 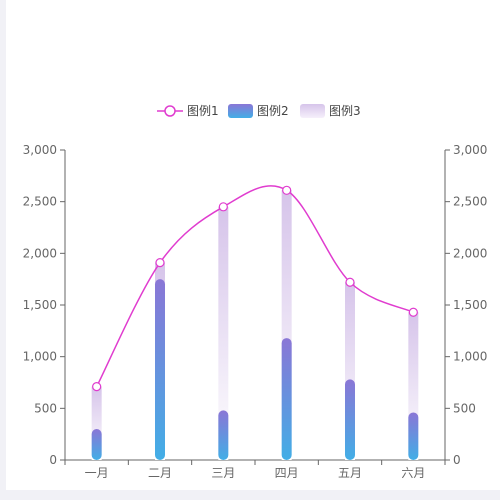 I want to click on y-left-tick-label: 3,000, so click(x=40, y=150).